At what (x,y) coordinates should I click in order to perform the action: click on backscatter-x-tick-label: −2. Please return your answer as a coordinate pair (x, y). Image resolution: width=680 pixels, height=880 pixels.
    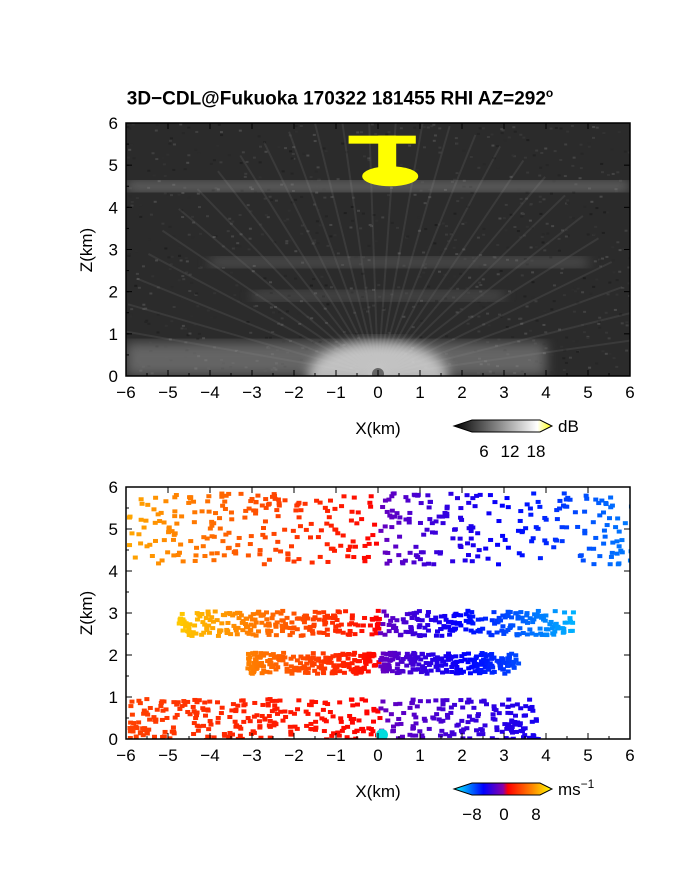
    Looking at the image, I should click on (293, 392).